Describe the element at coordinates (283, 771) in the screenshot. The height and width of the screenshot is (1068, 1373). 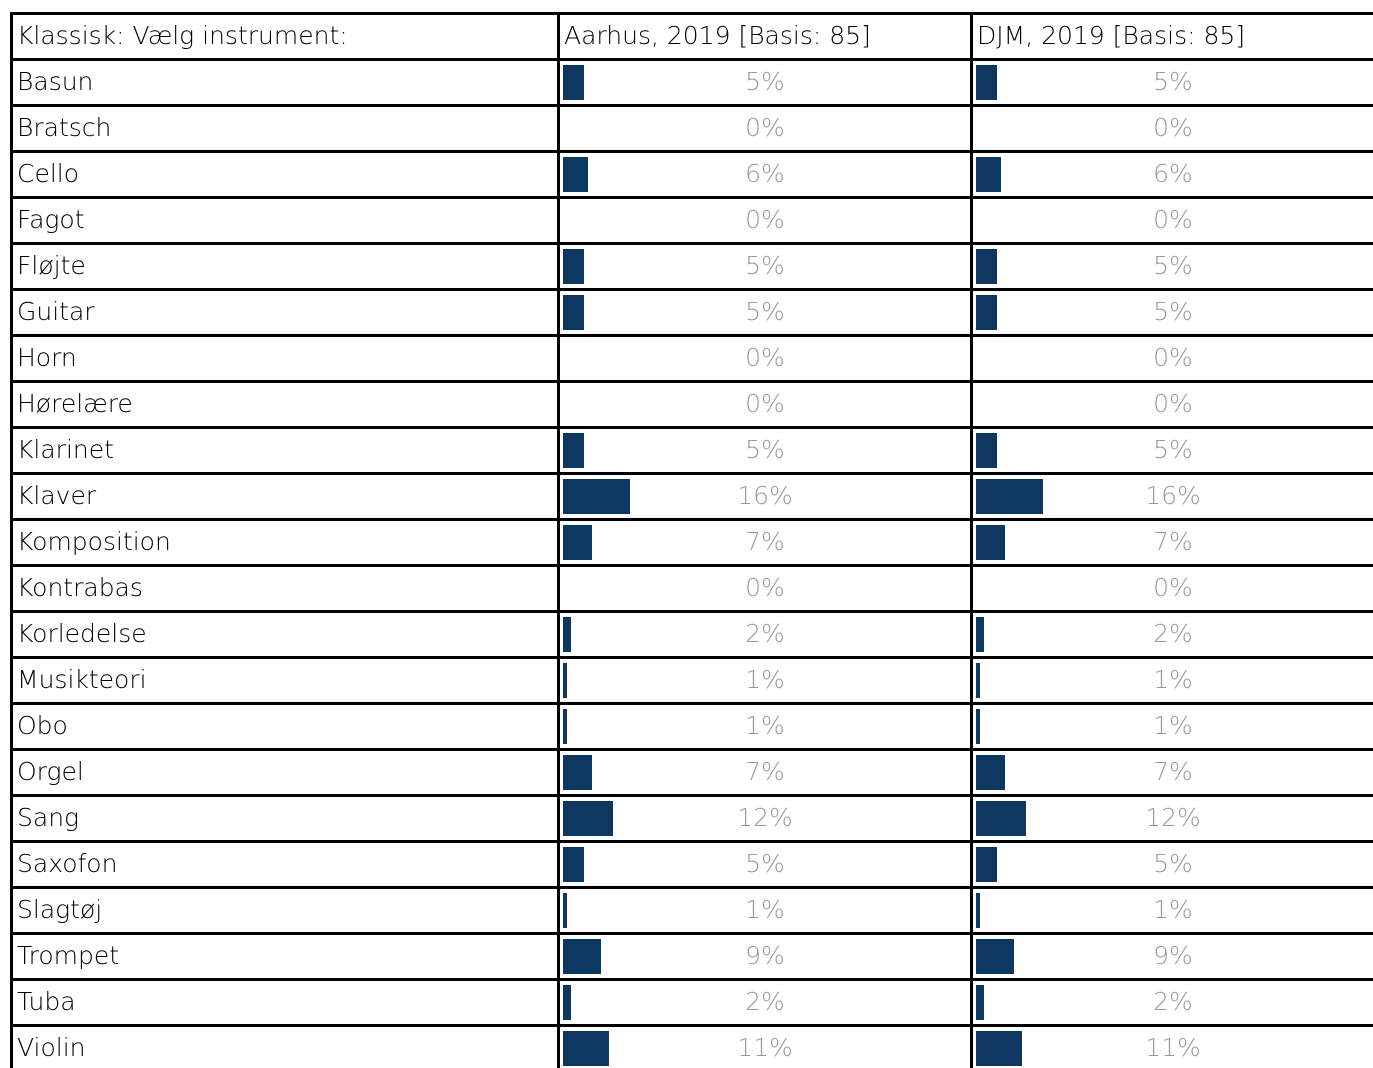
I see `table-cell: Orgel` at that location.